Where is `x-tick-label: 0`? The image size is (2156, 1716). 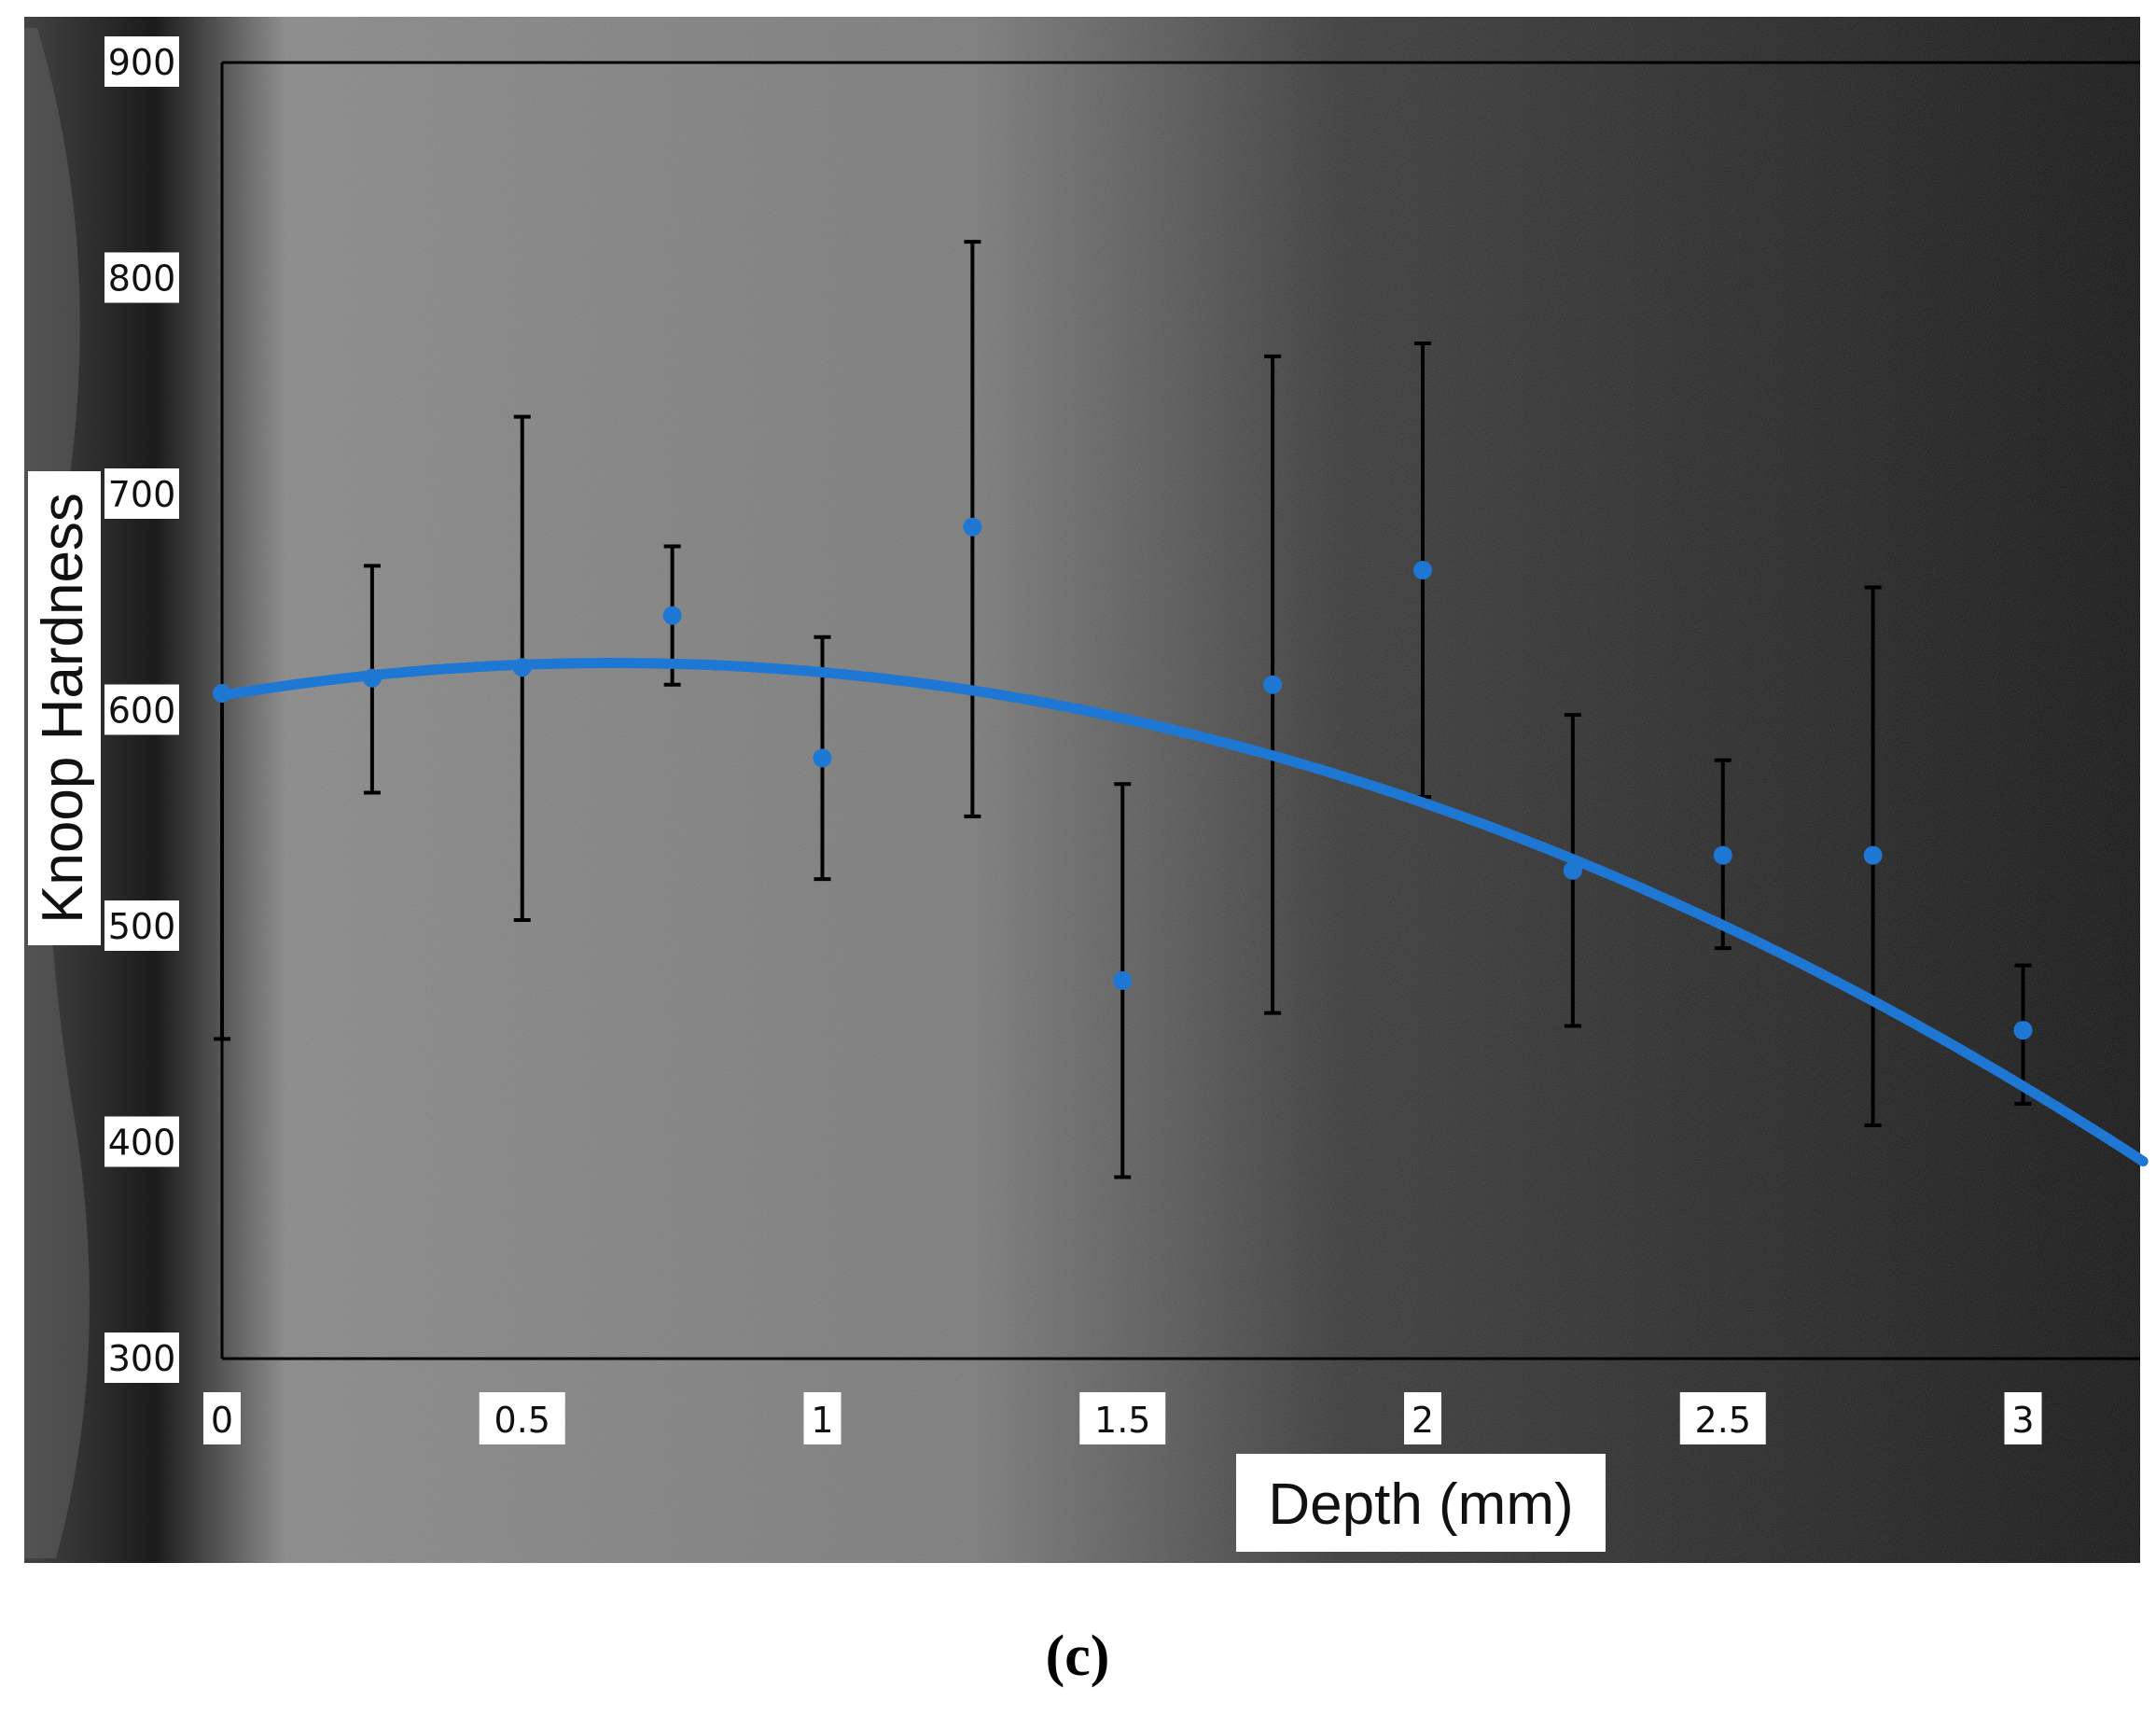
x-tick-label: 0 is located at coordinates (222, 1420).